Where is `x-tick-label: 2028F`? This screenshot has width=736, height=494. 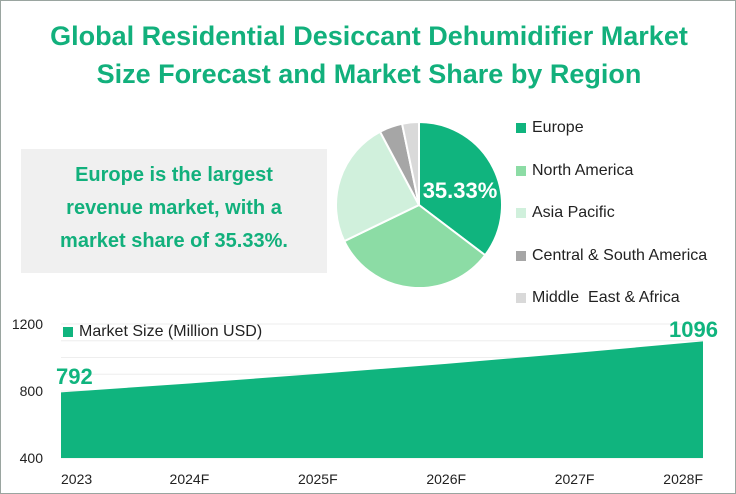
x-tick-label: 2028F is located at coordinates (683, 479).